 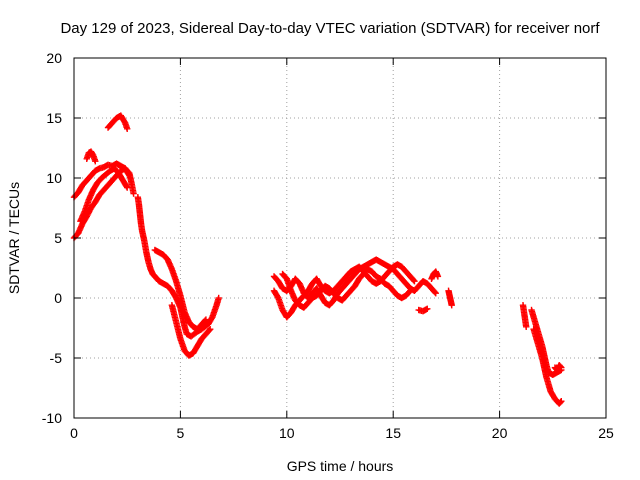 What do you see at coordinates (54, 58) in the screenshot?
I see `y-tick-label: 20` at bounding box center [54, 58].